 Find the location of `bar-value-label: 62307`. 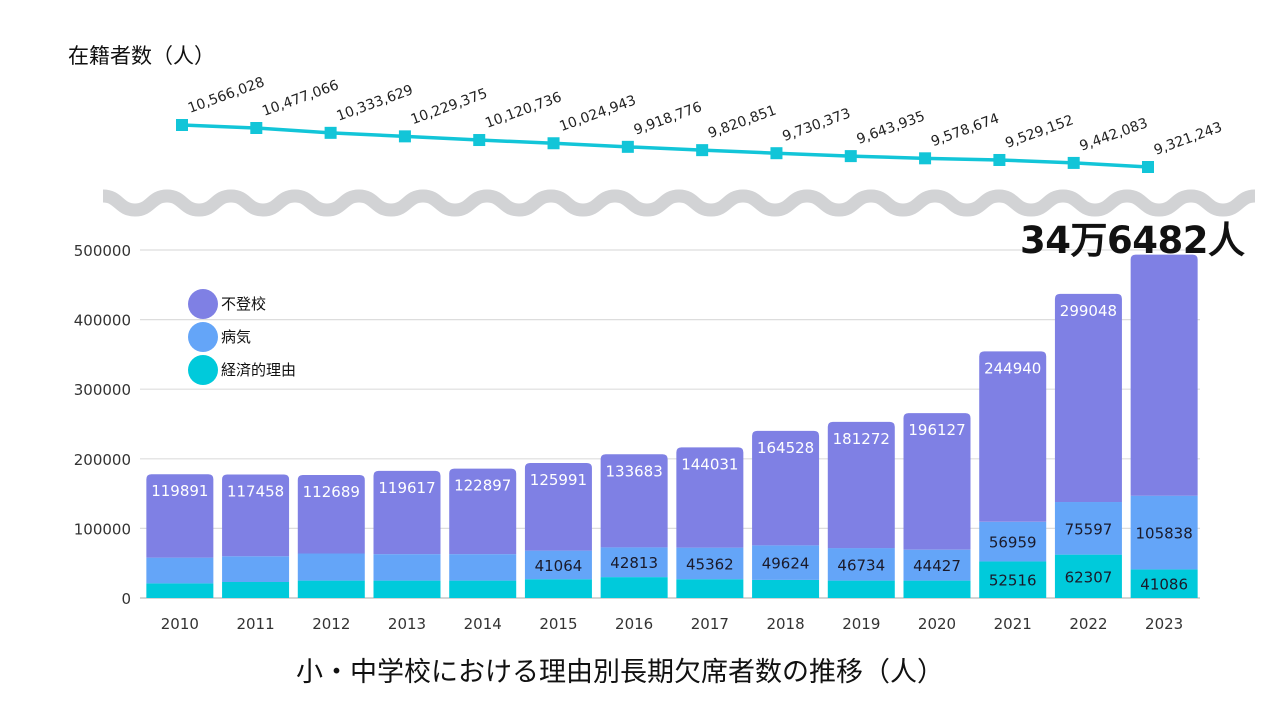

bar-value-label: 62307 is located at coordinates (1089, 577).